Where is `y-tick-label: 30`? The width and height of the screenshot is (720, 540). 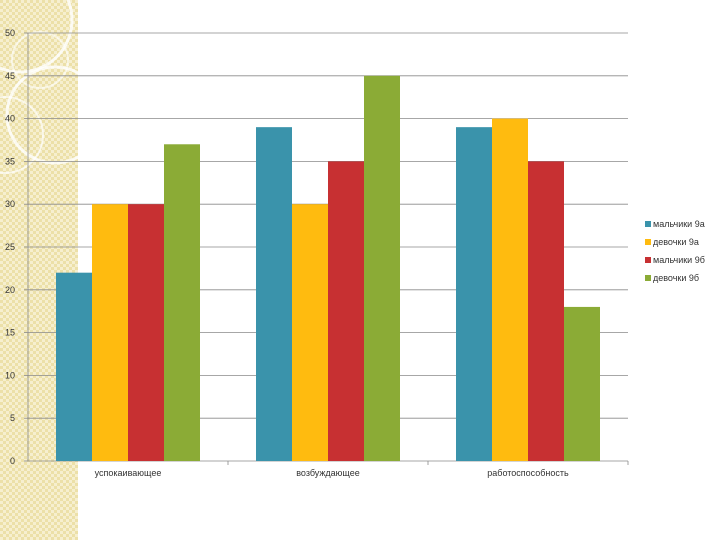 y-tick-label: 30 is located at coordinates (10, 204).